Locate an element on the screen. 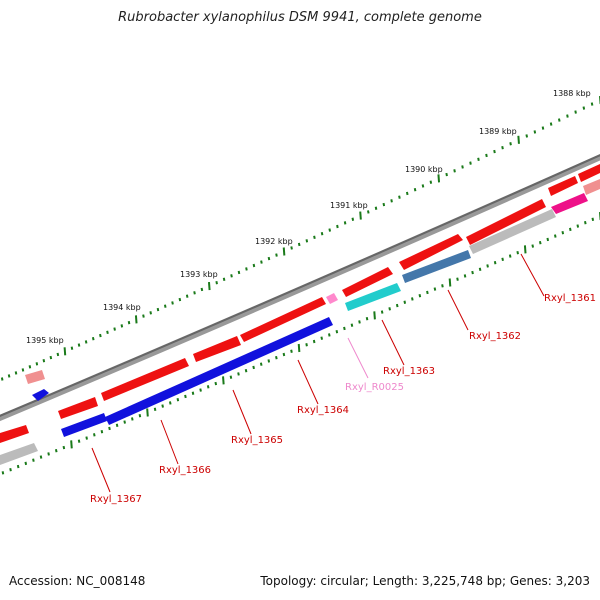 The width and height of the screenshot is (600, 600). gene-label-rxyl-1365: Rxyl_1365 is located at coordinates (257, 440).